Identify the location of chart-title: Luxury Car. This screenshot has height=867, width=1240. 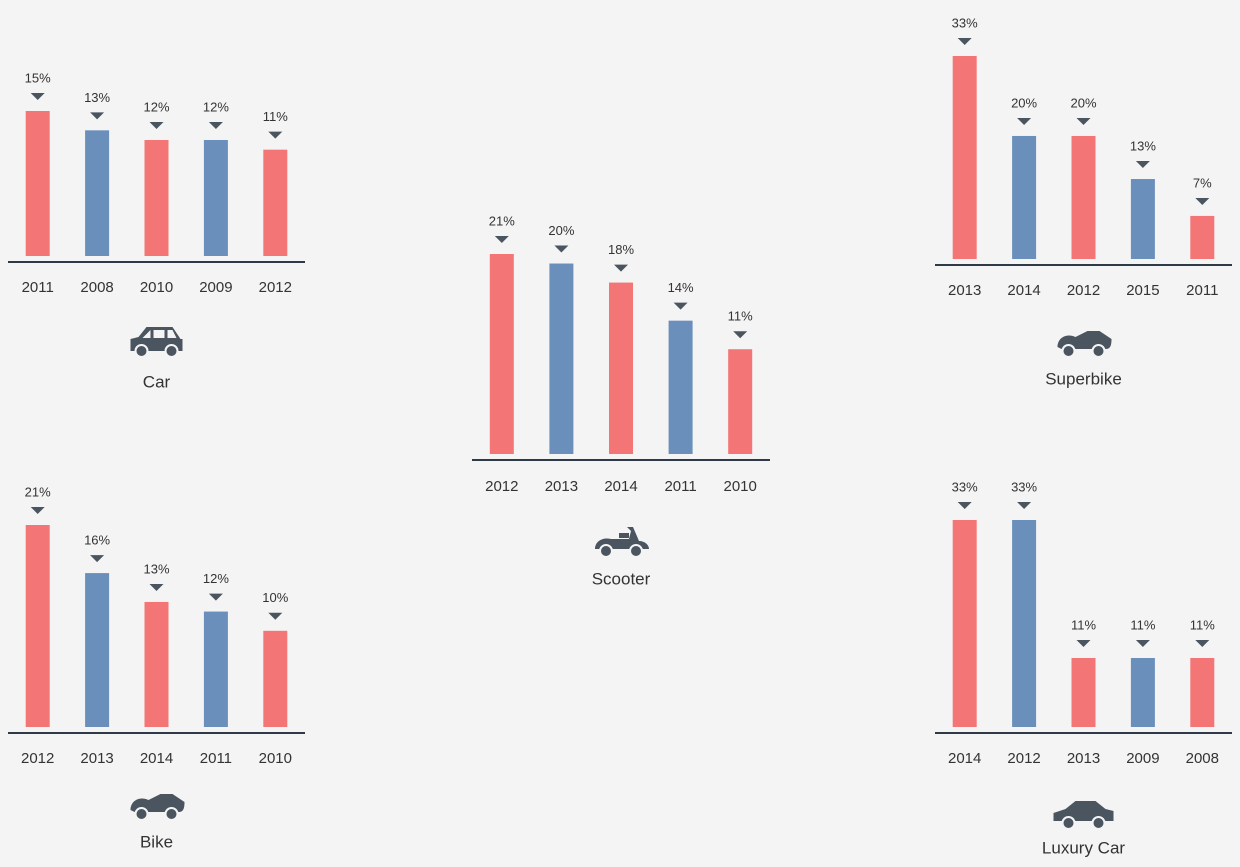
(1083, 847).